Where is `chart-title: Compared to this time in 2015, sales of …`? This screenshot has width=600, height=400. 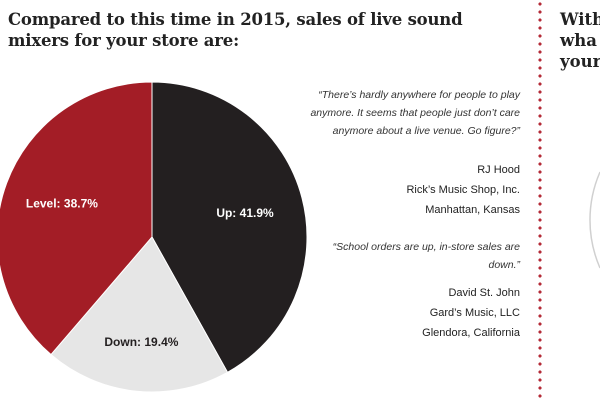 chart-title: Compared to this time in 2015, sales of … is located at coordinates (235, 30).